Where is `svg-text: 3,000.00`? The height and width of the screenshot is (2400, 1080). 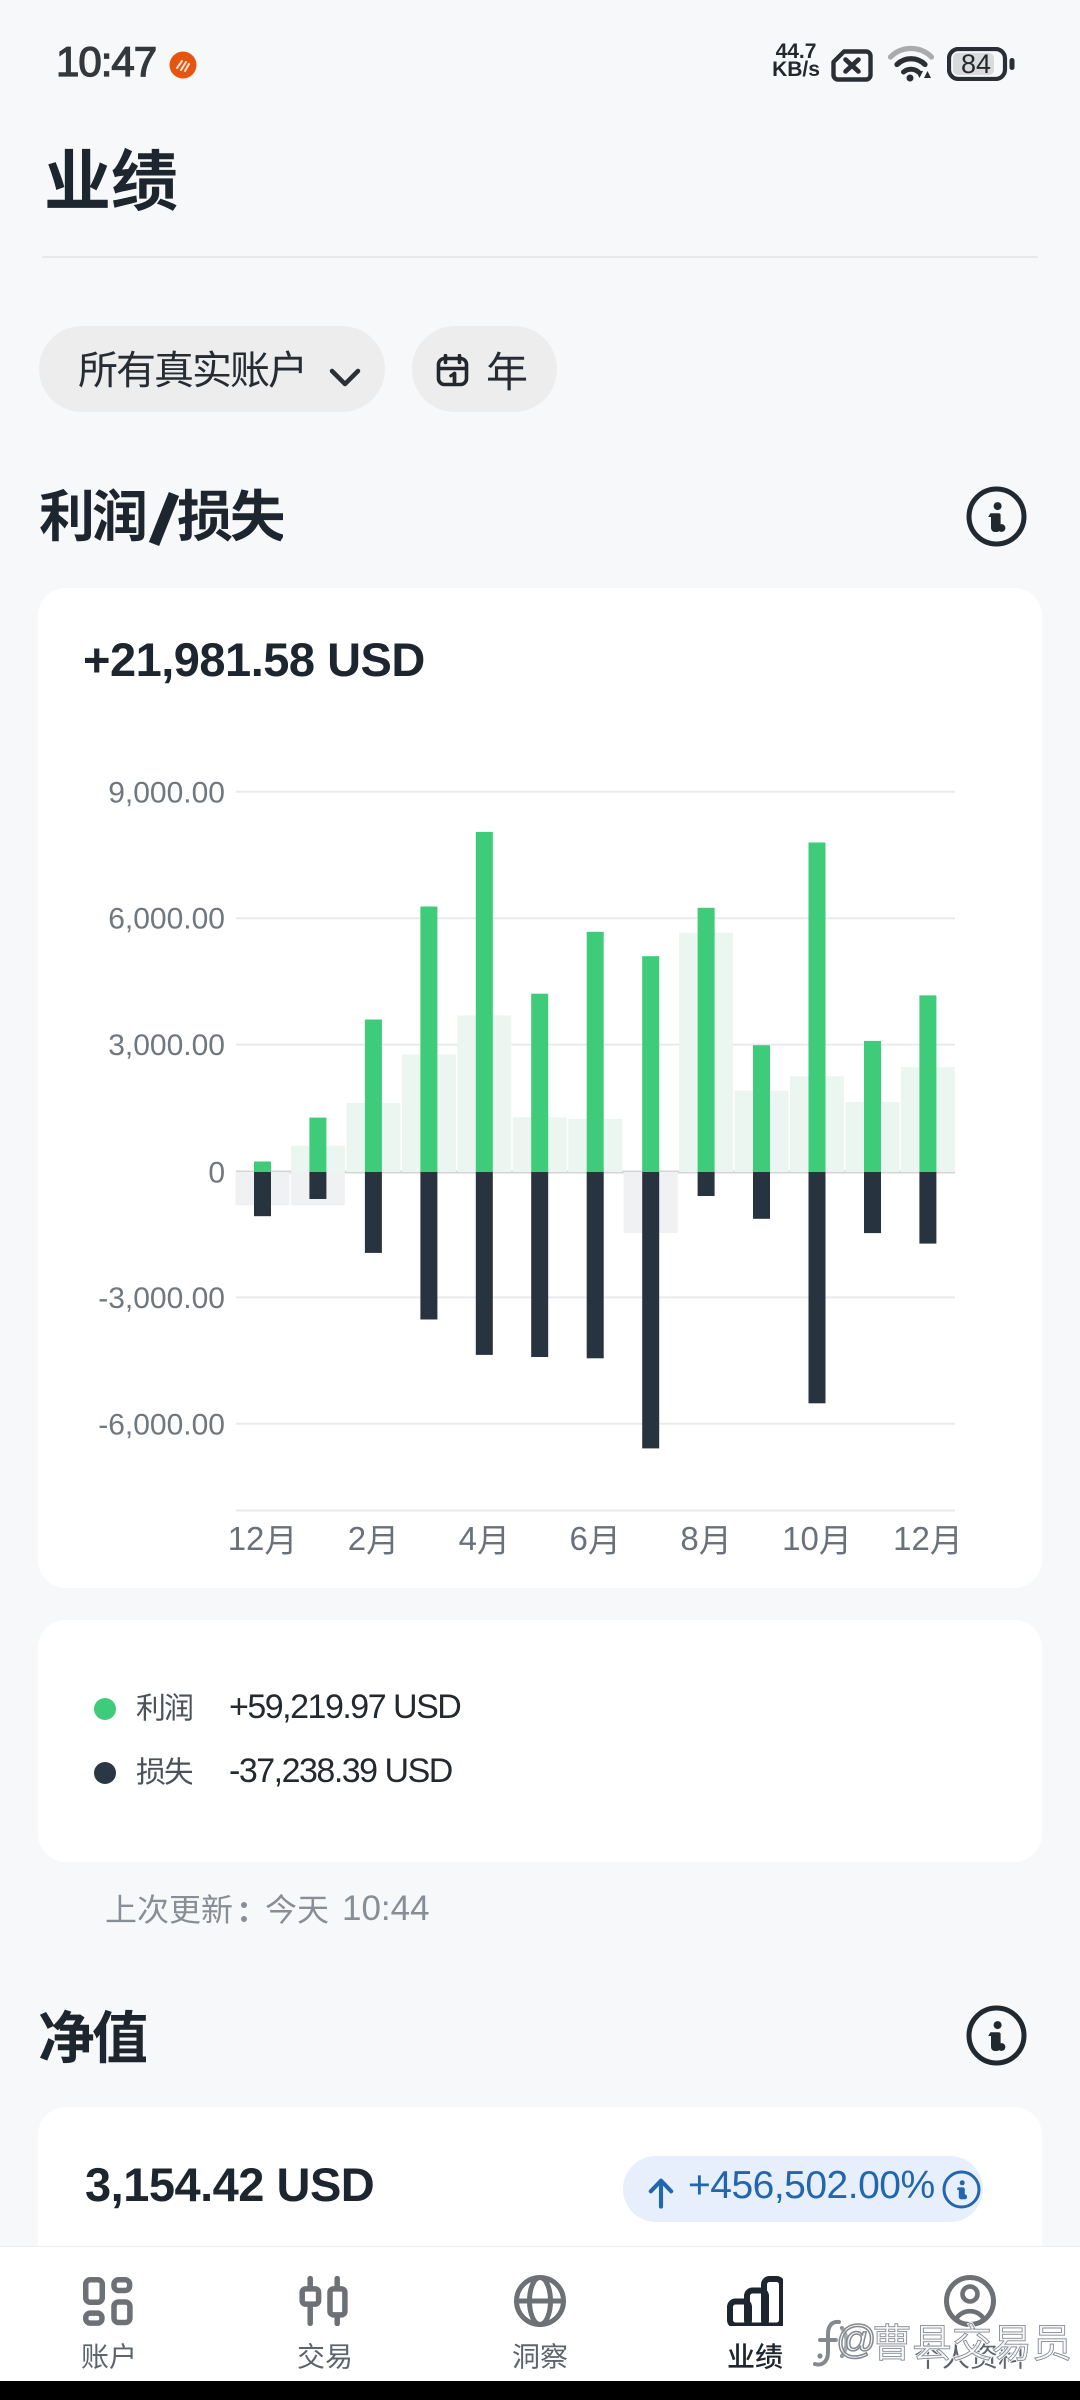
svg-text: 3,000.00 is located at coordinates (166, 1045).